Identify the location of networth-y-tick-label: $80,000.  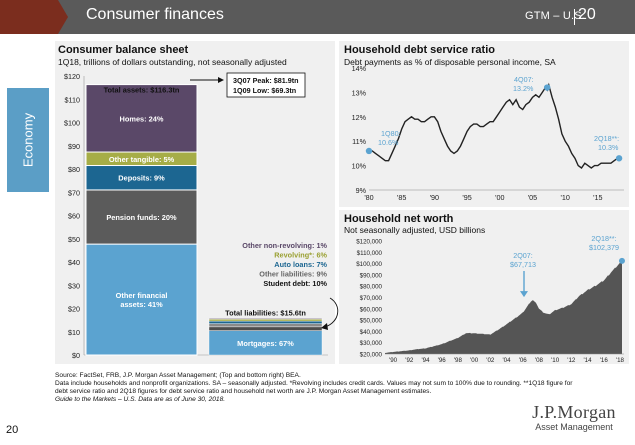
(371, 287).